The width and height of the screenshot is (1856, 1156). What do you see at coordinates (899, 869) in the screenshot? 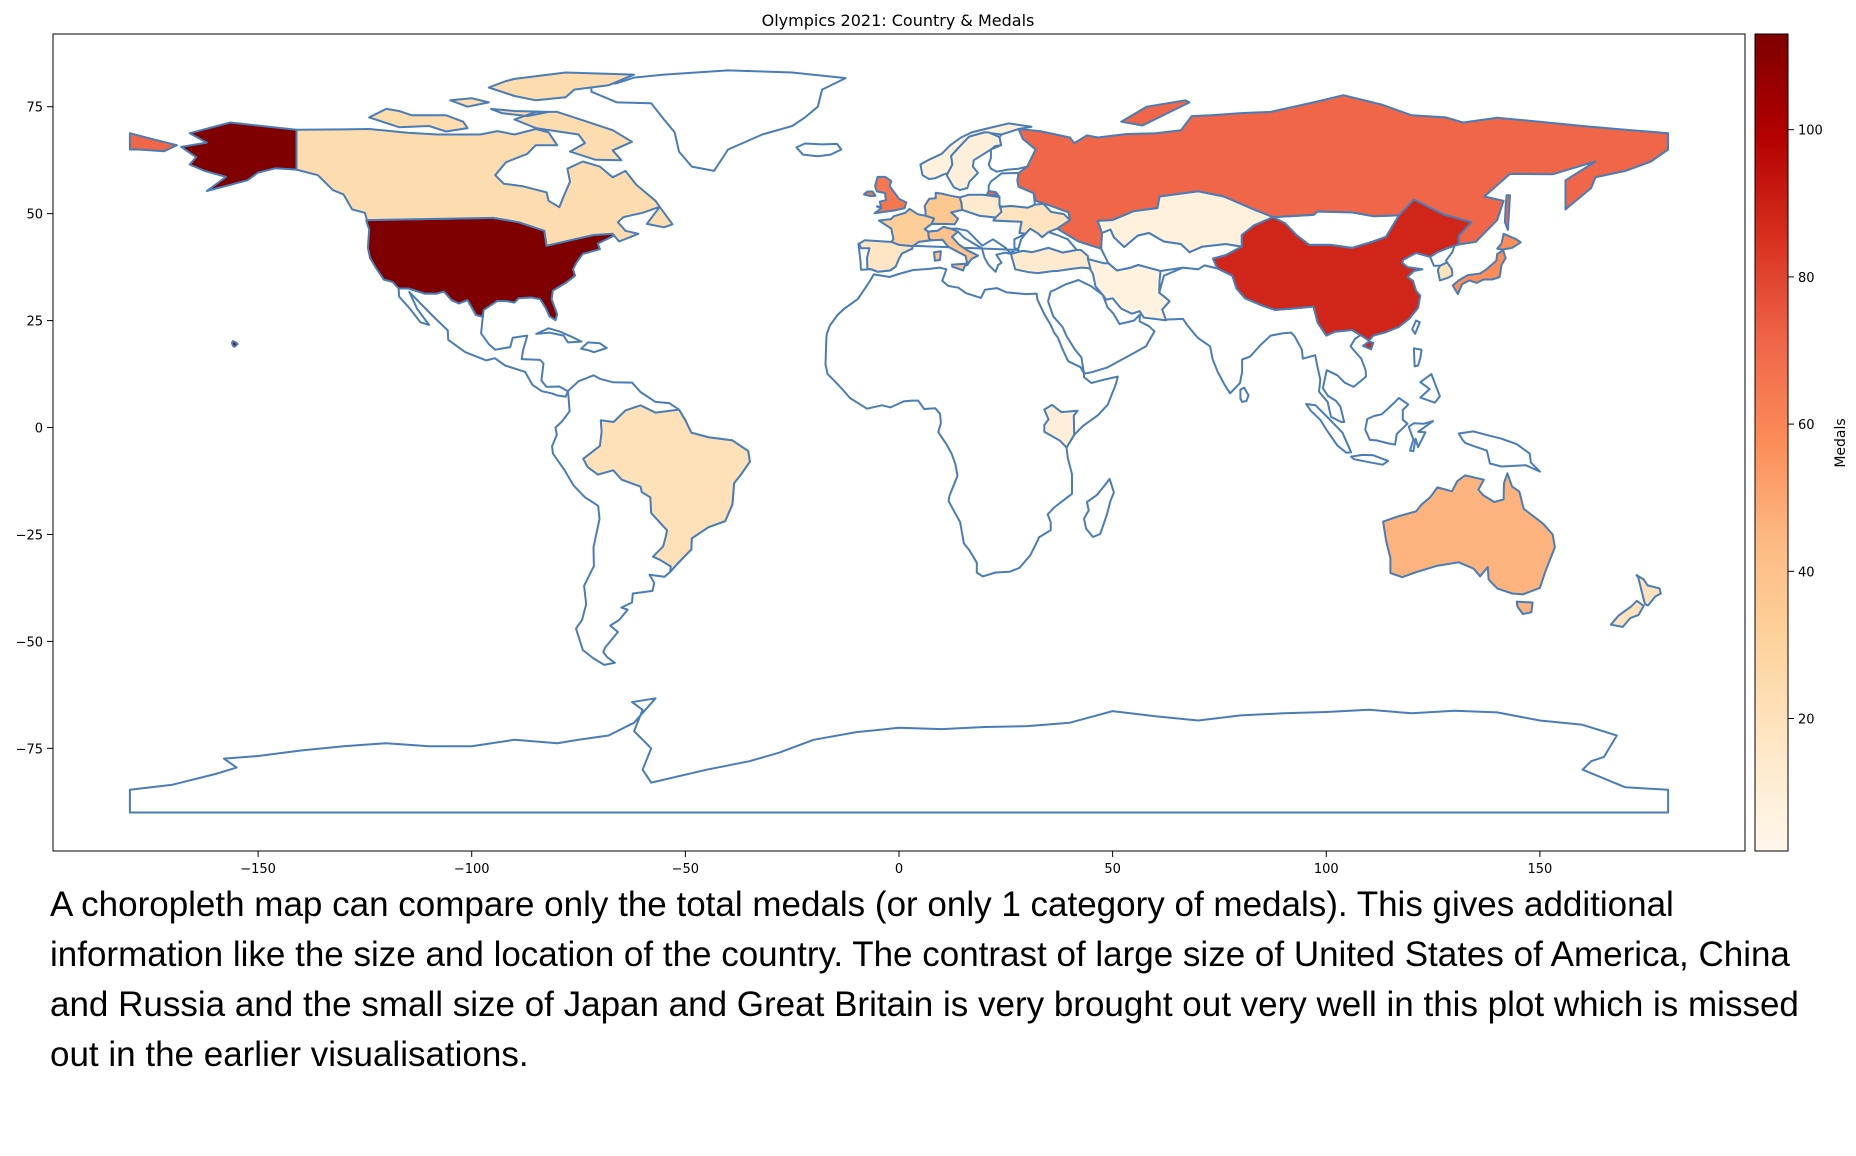
I see `x-tick-label: 0` at bounding box center [899, 869].